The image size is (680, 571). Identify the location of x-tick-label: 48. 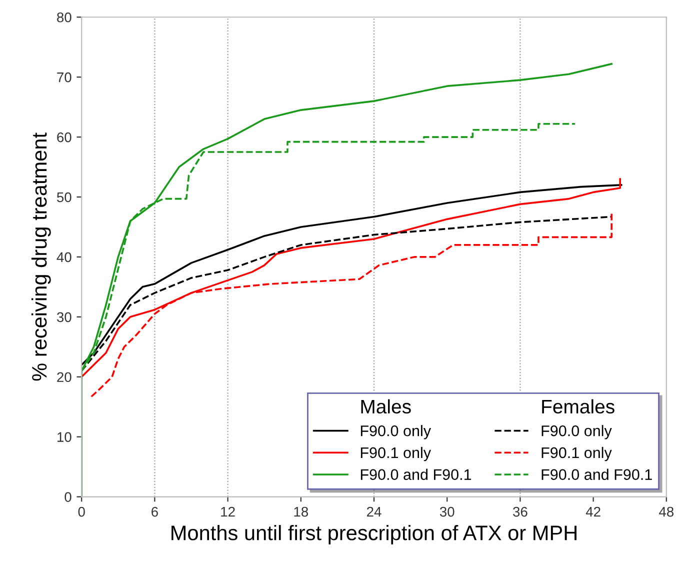
(666, 511).